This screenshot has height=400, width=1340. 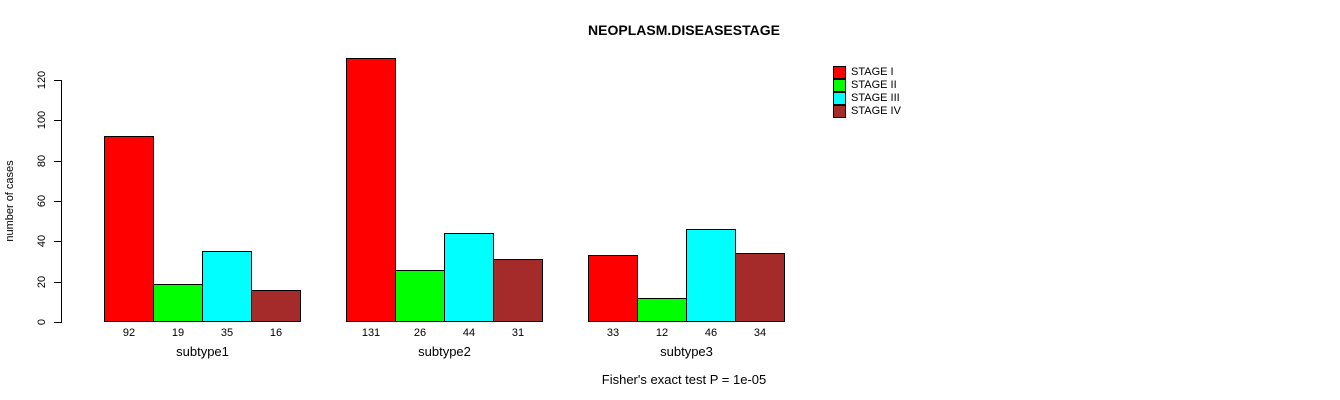 What do you see at coordinates (42, 322) in the screenshot?
I see `y-axis-tick-label: 0` at bounding box center [42, 322].